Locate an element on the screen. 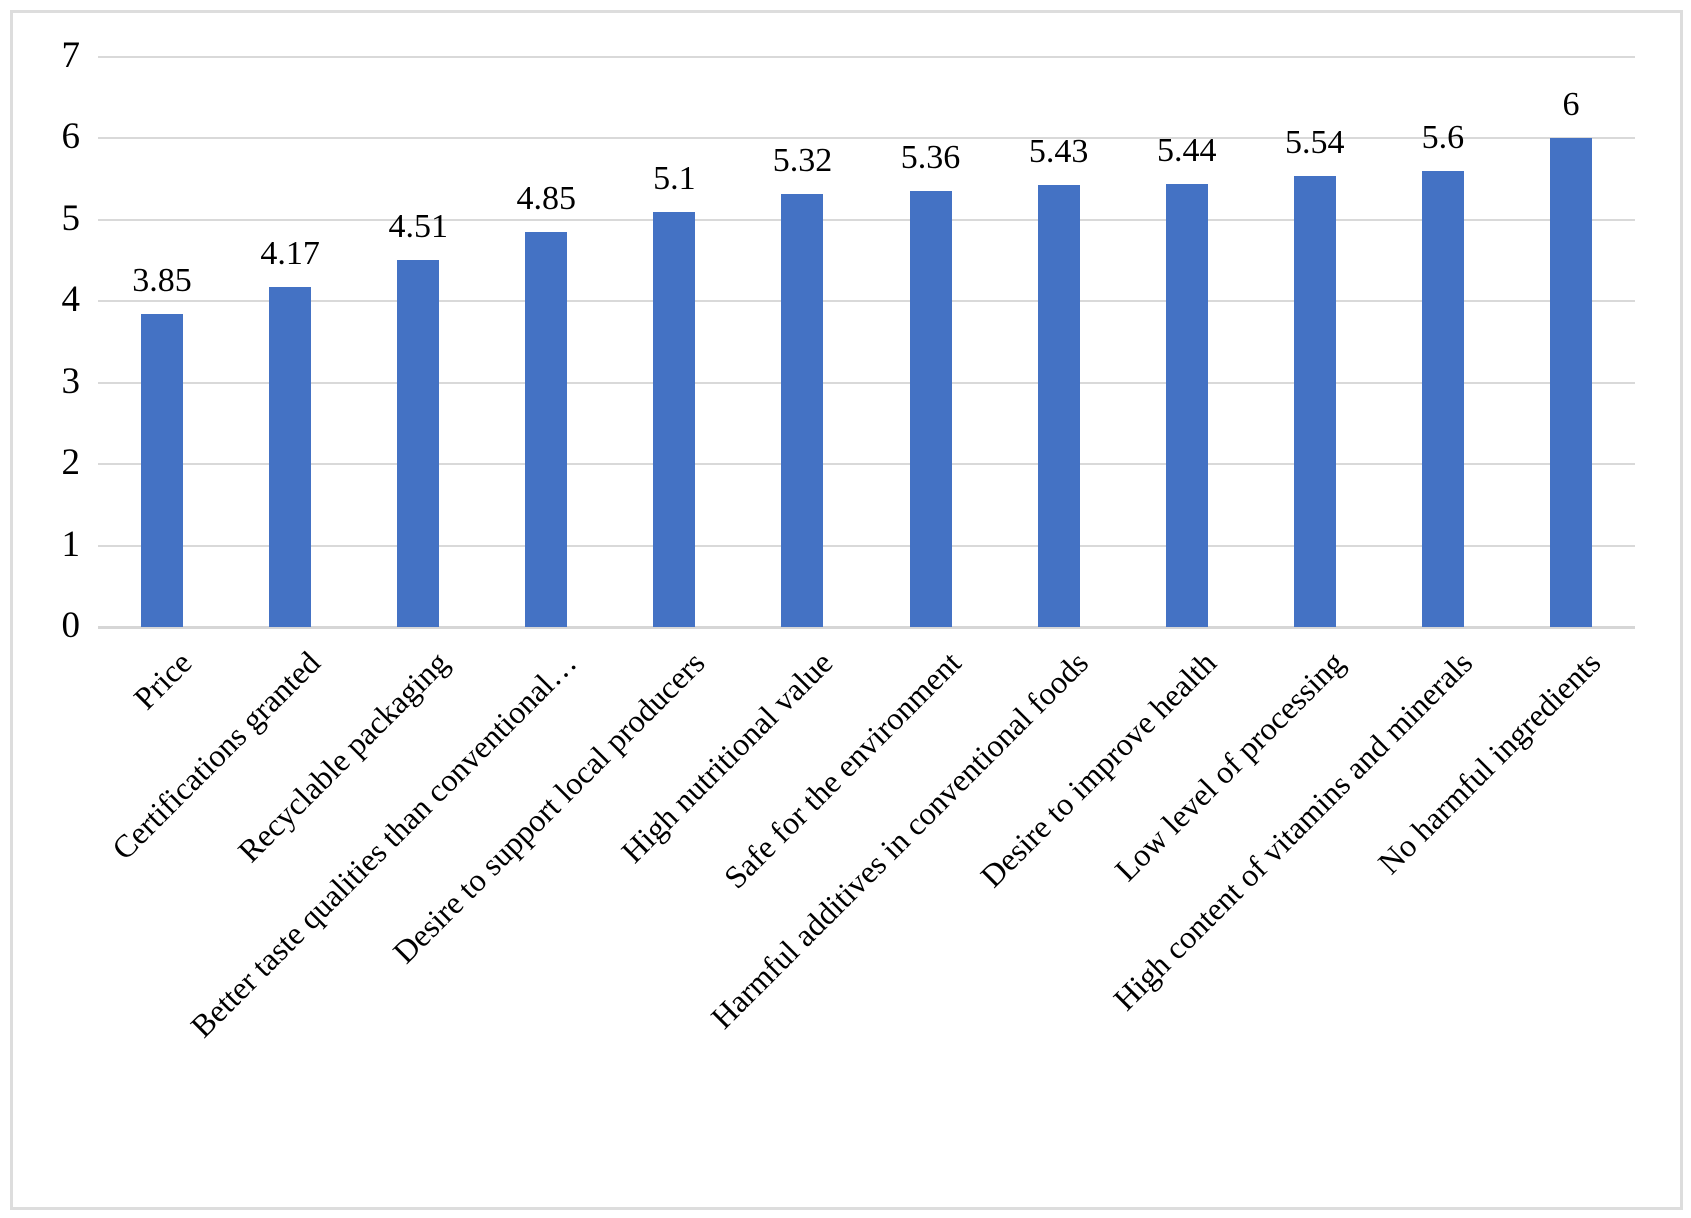  x-axis-category-label: Desire to improve health is located at coordinates (1098, 769).